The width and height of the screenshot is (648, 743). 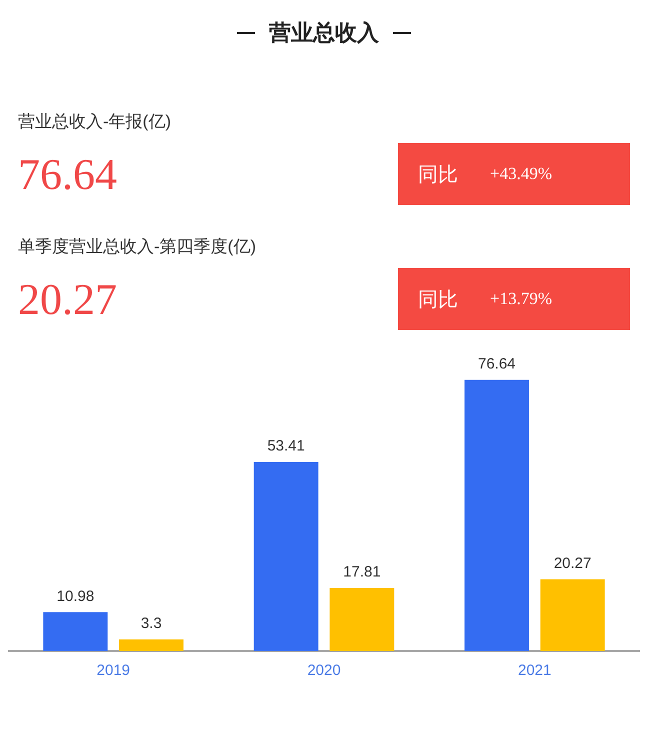 I want to click on text: +13.79%, so click(x=521, y=299).